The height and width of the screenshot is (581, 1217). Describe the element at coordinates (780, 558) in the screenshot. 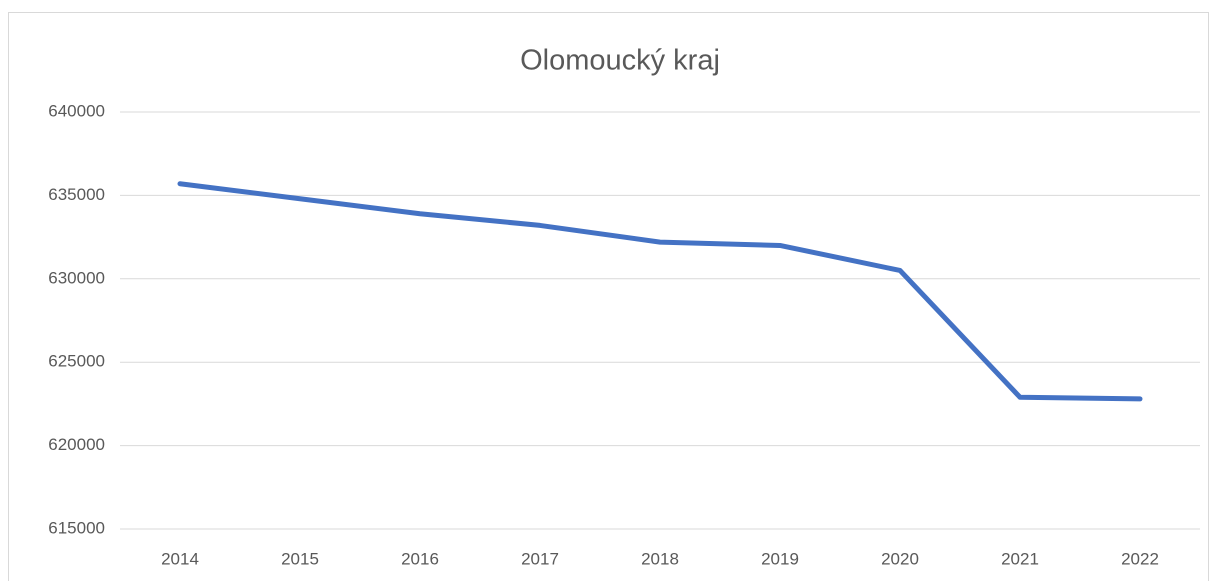

I see `x-tick-label: 2019` at that location.